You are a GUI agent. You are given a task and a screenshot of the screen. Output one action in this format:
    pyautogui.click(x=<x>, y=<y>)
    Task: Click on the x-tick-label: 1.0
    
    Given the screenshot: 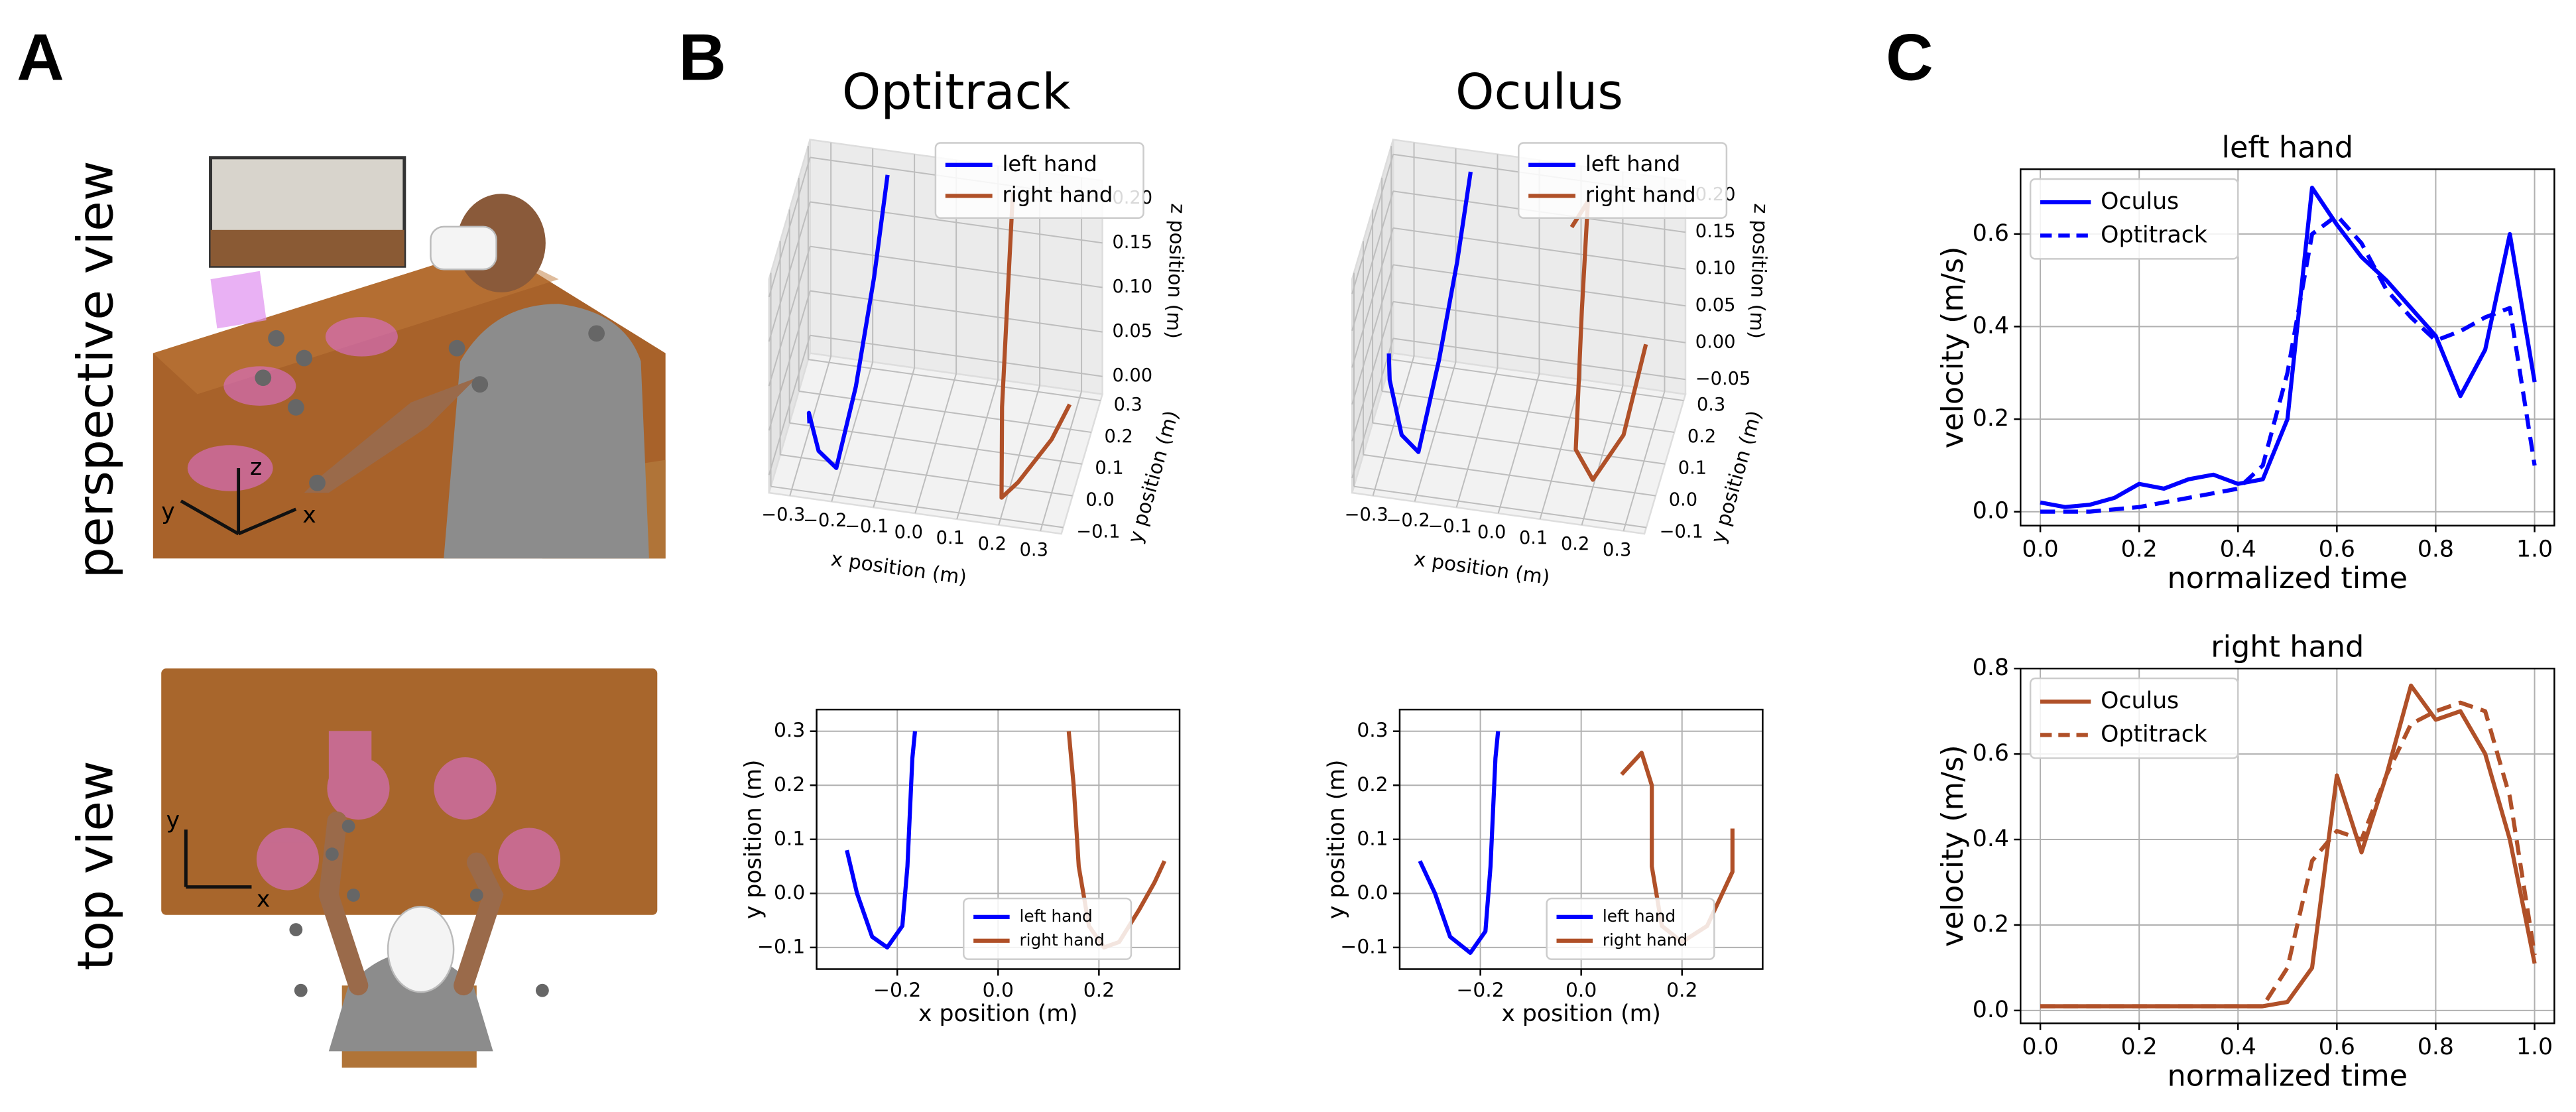 What is the action you would take?
    pyautogui.click(x=2534, y=1047)
    